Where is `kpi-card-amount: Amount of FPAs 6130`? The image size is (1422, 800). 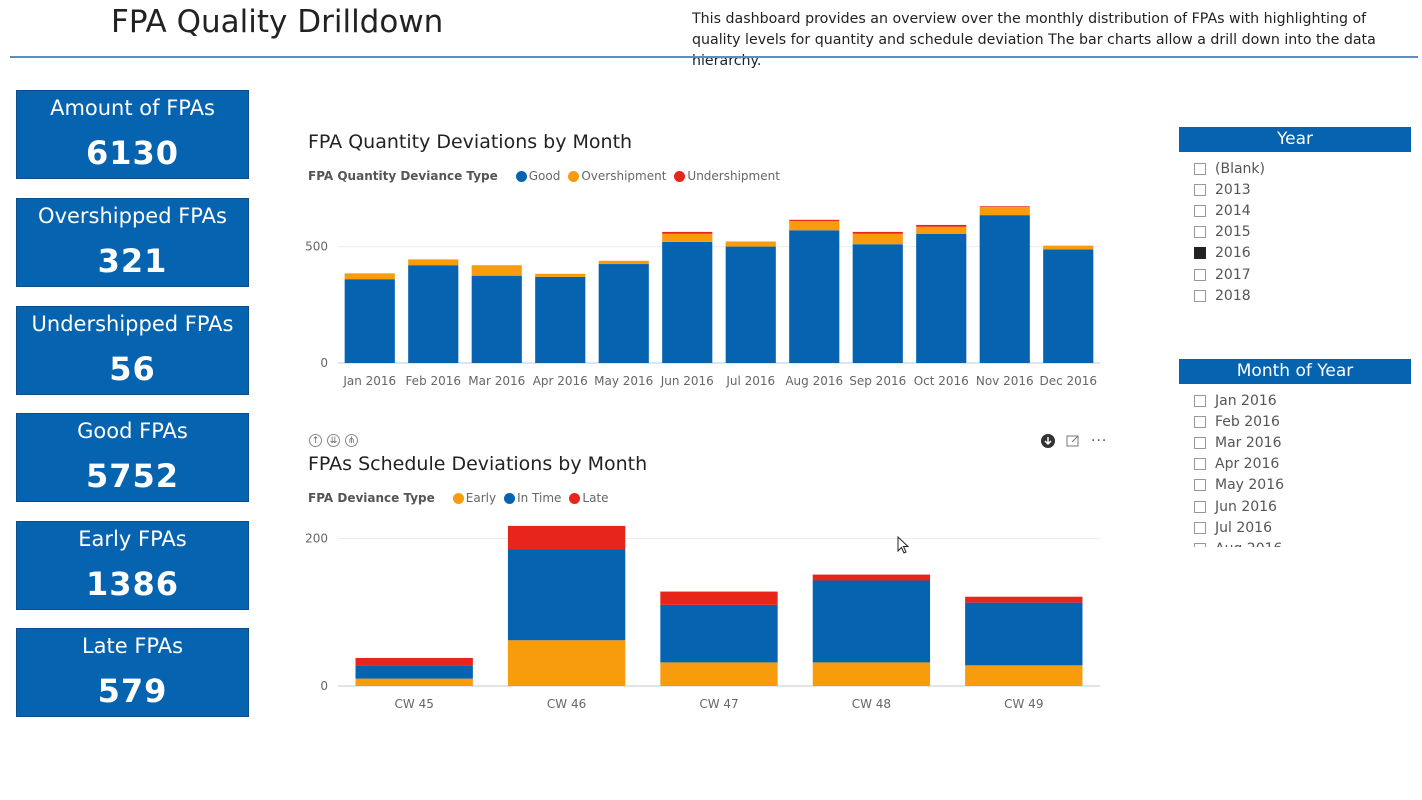
kpi-card-amount: Amount of FPAs 6130 is located at coordinates (132, 134).